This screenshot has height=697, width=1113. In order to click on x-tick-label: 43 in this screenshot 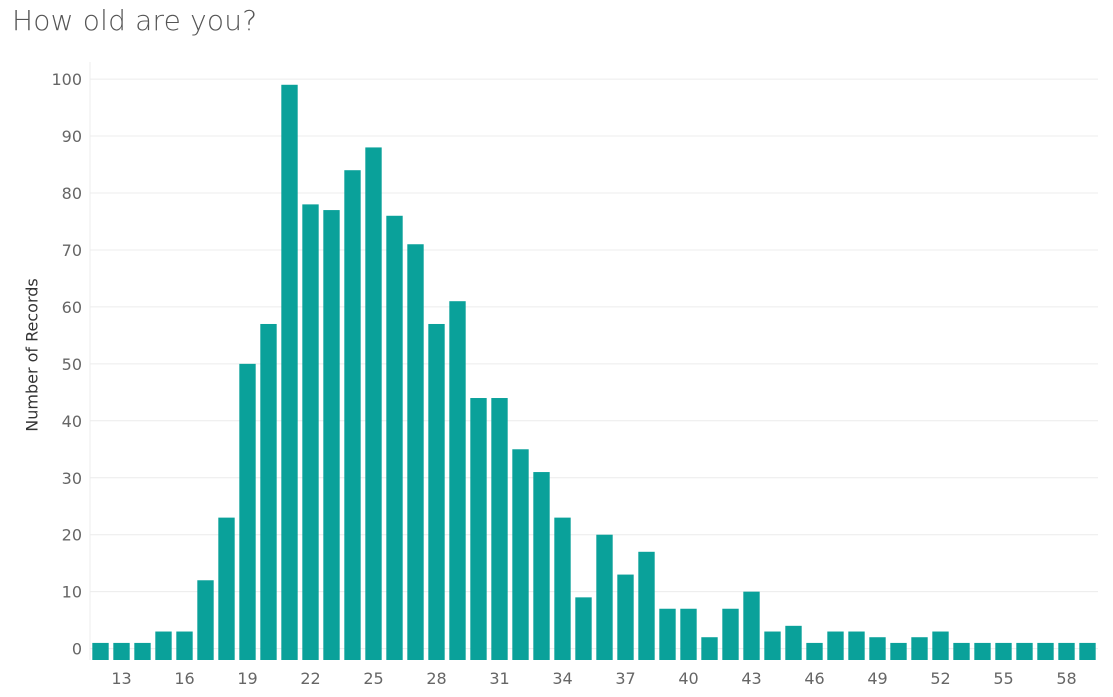, I will do `click(751, 678)`.